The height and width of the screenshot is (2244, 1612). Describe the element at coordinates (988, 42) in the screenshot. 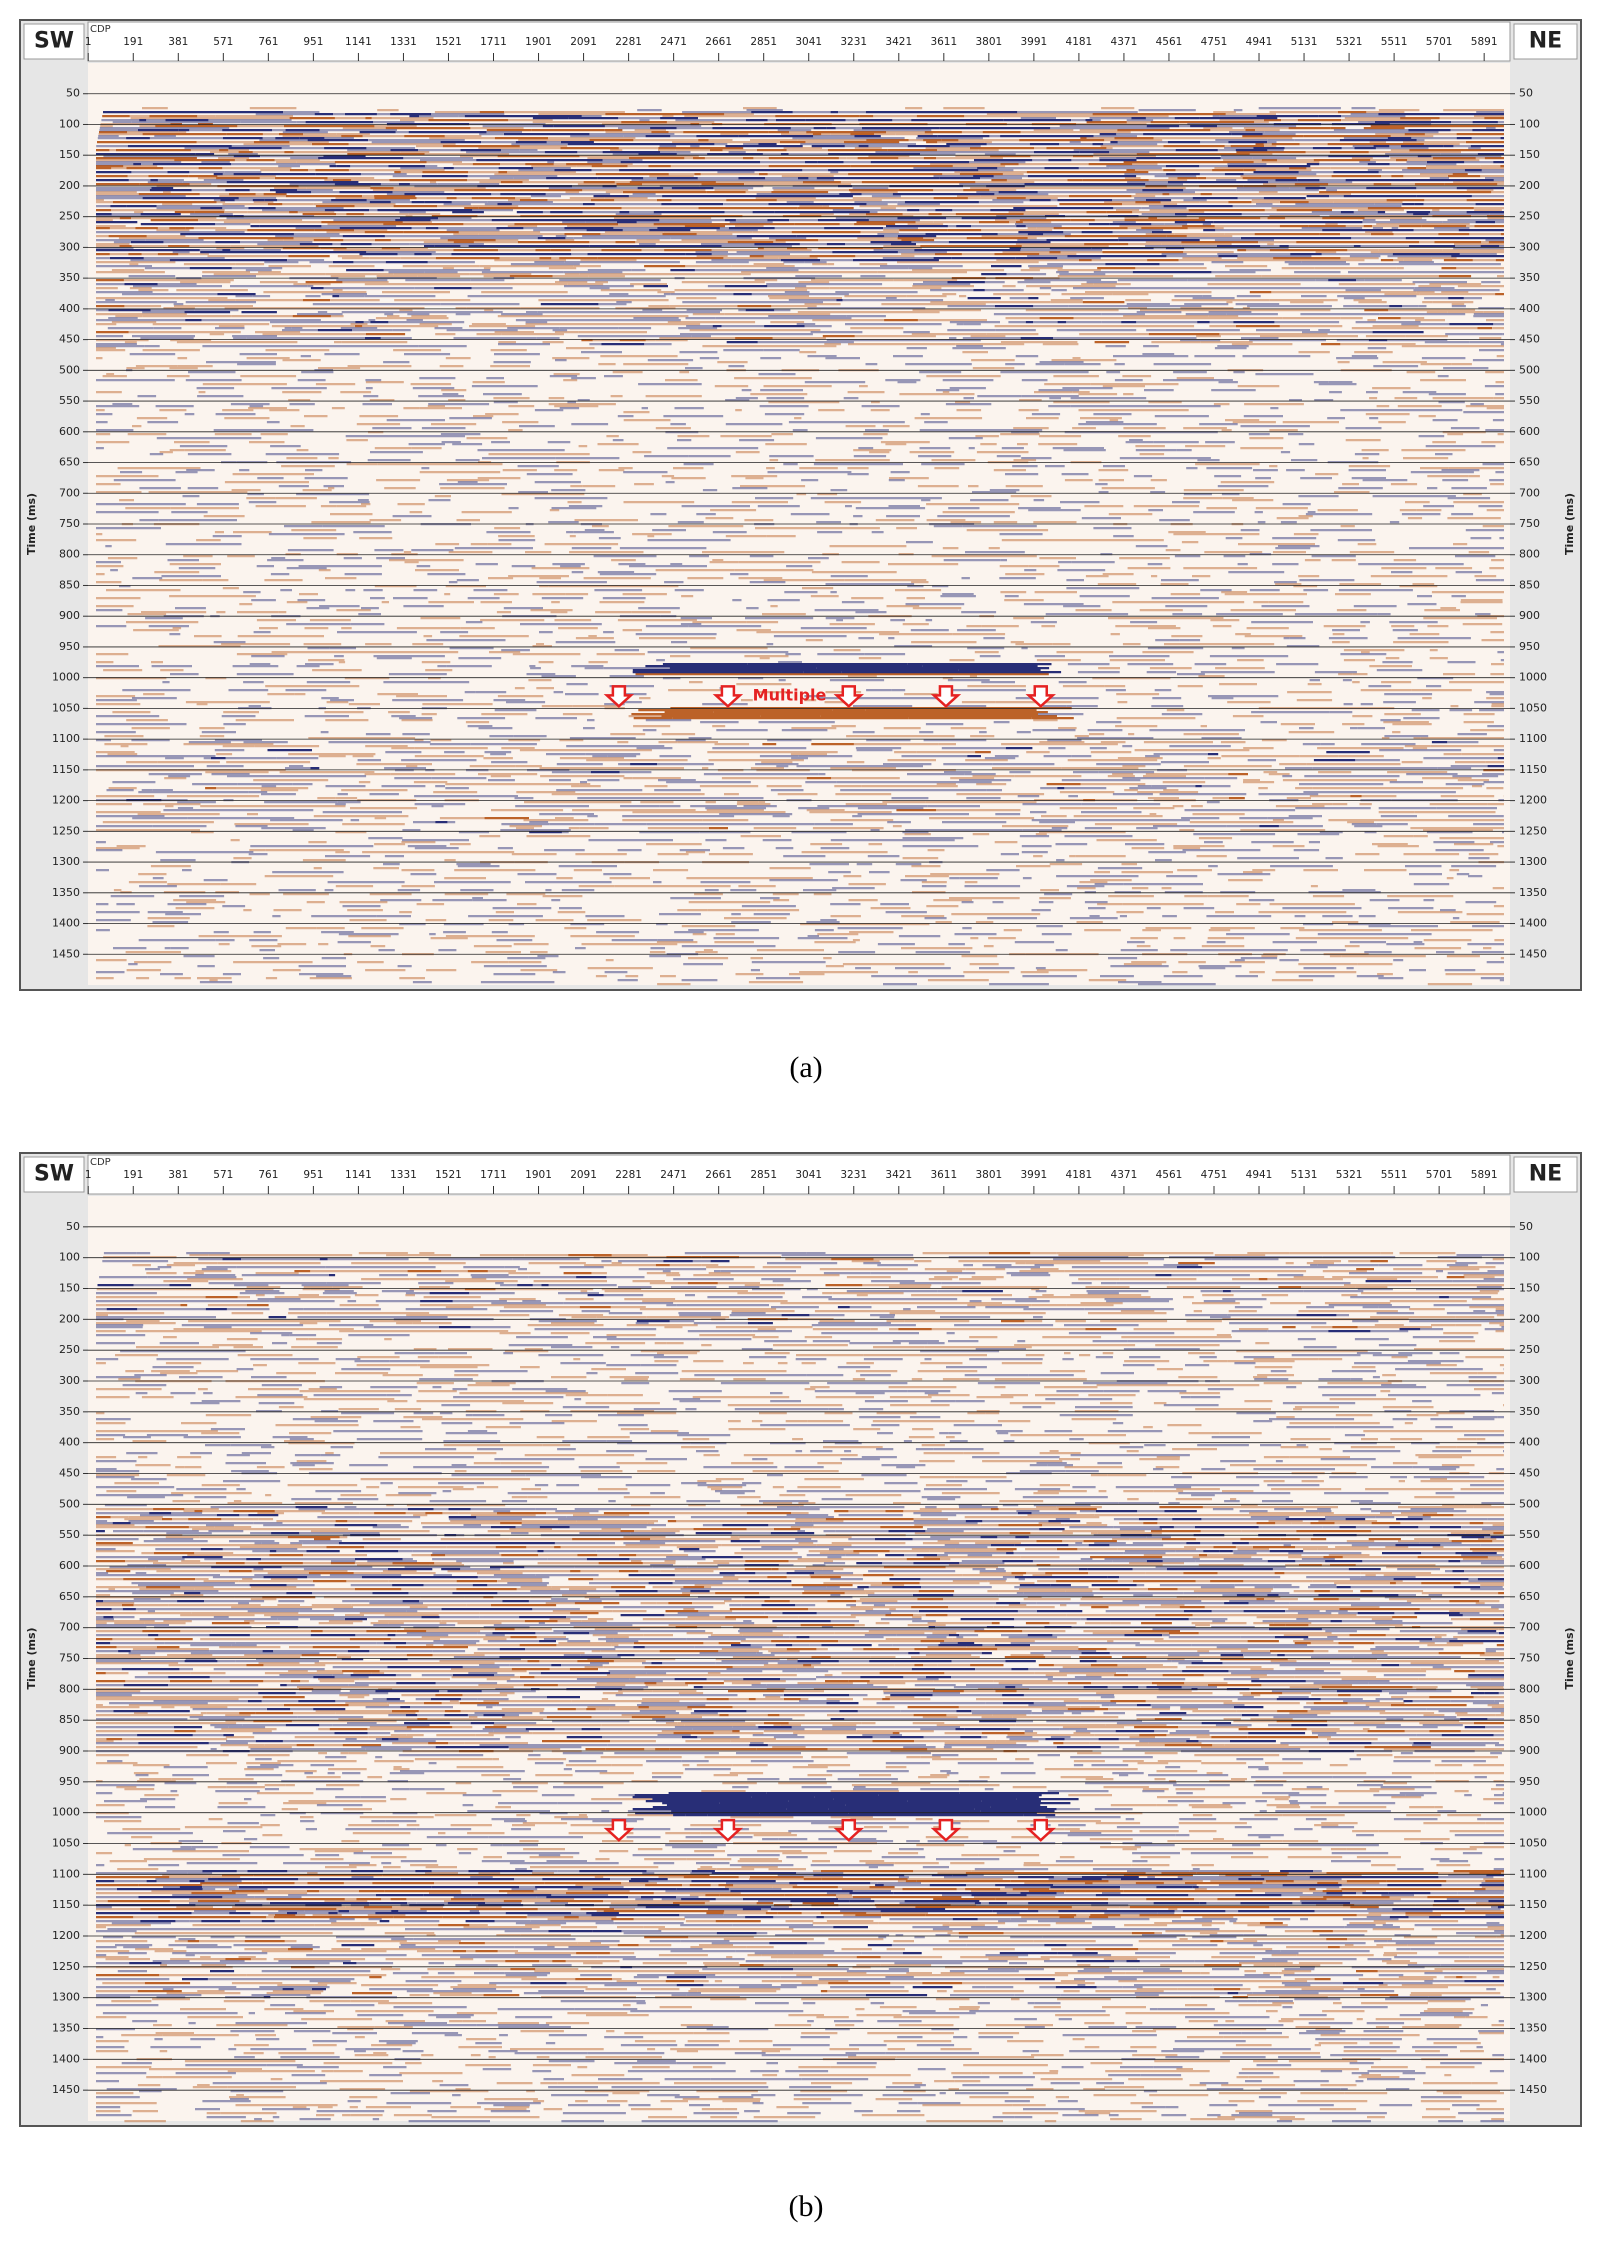

I see `x-tick-label: 3801` at that location.